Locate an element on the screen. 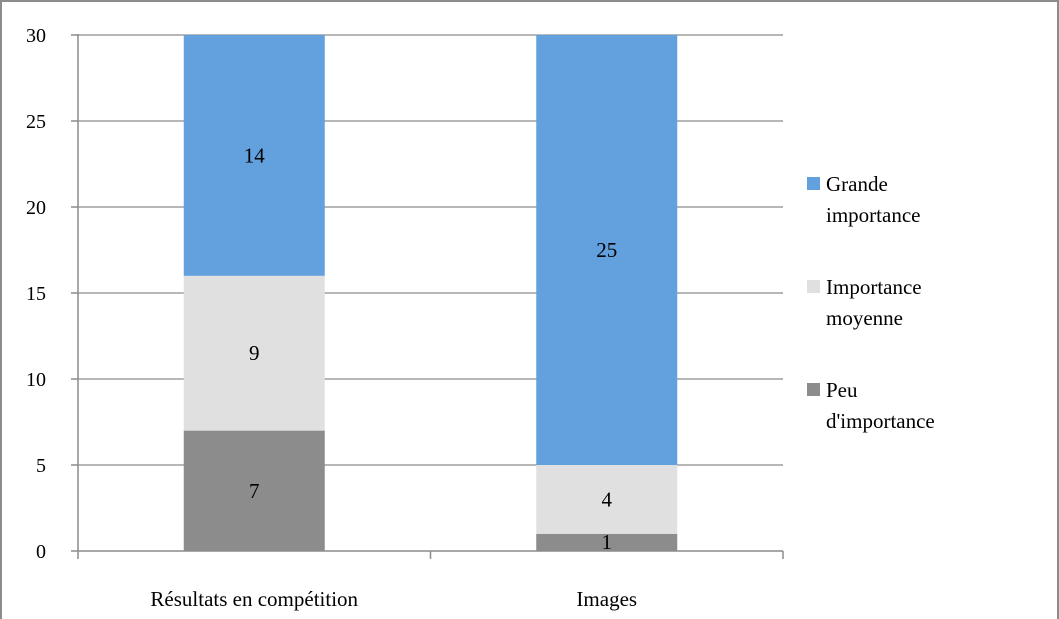 This screenshot has width=1059, height=619. y-tick-label: 15 is located at coordinates (36, 294).